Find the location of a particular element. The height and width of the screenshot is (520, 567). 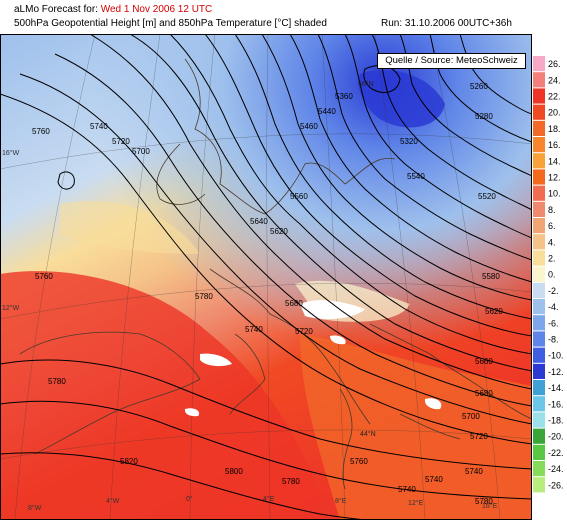

contour-label: 5800 is located at coordinates (234, 471).